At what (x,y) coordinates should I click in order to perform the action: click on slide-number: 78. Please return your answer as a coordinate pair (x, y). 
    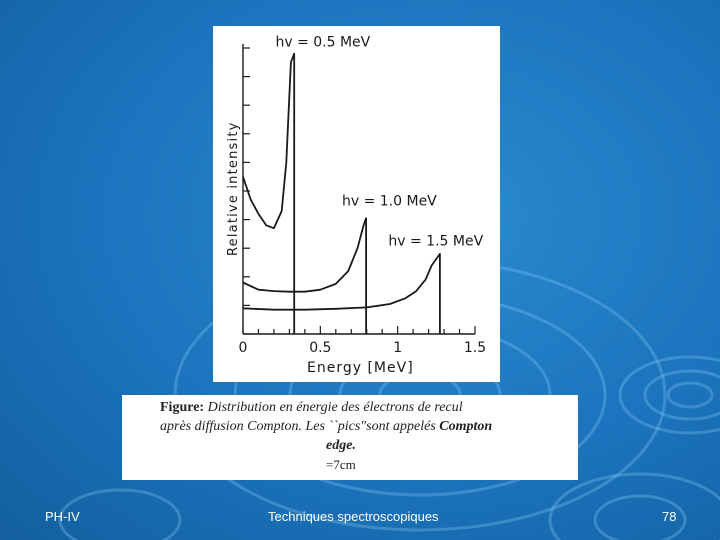
    Looking at the image, I should click on (669, 516).